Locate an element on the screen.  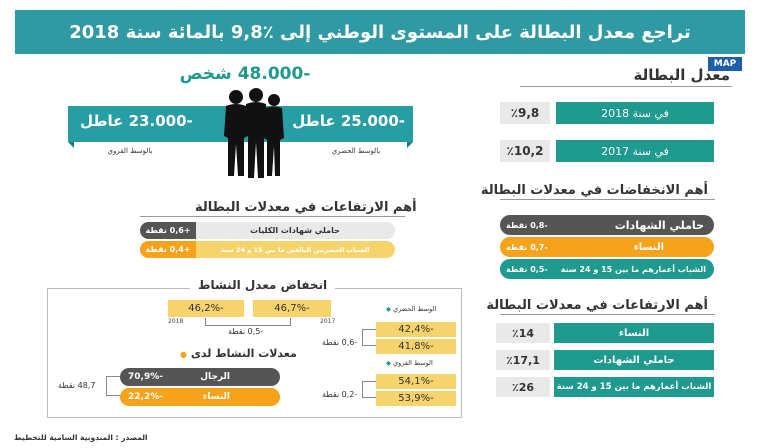
urban-label-text: الوسط الحضري is located at coordinates (415, 309).